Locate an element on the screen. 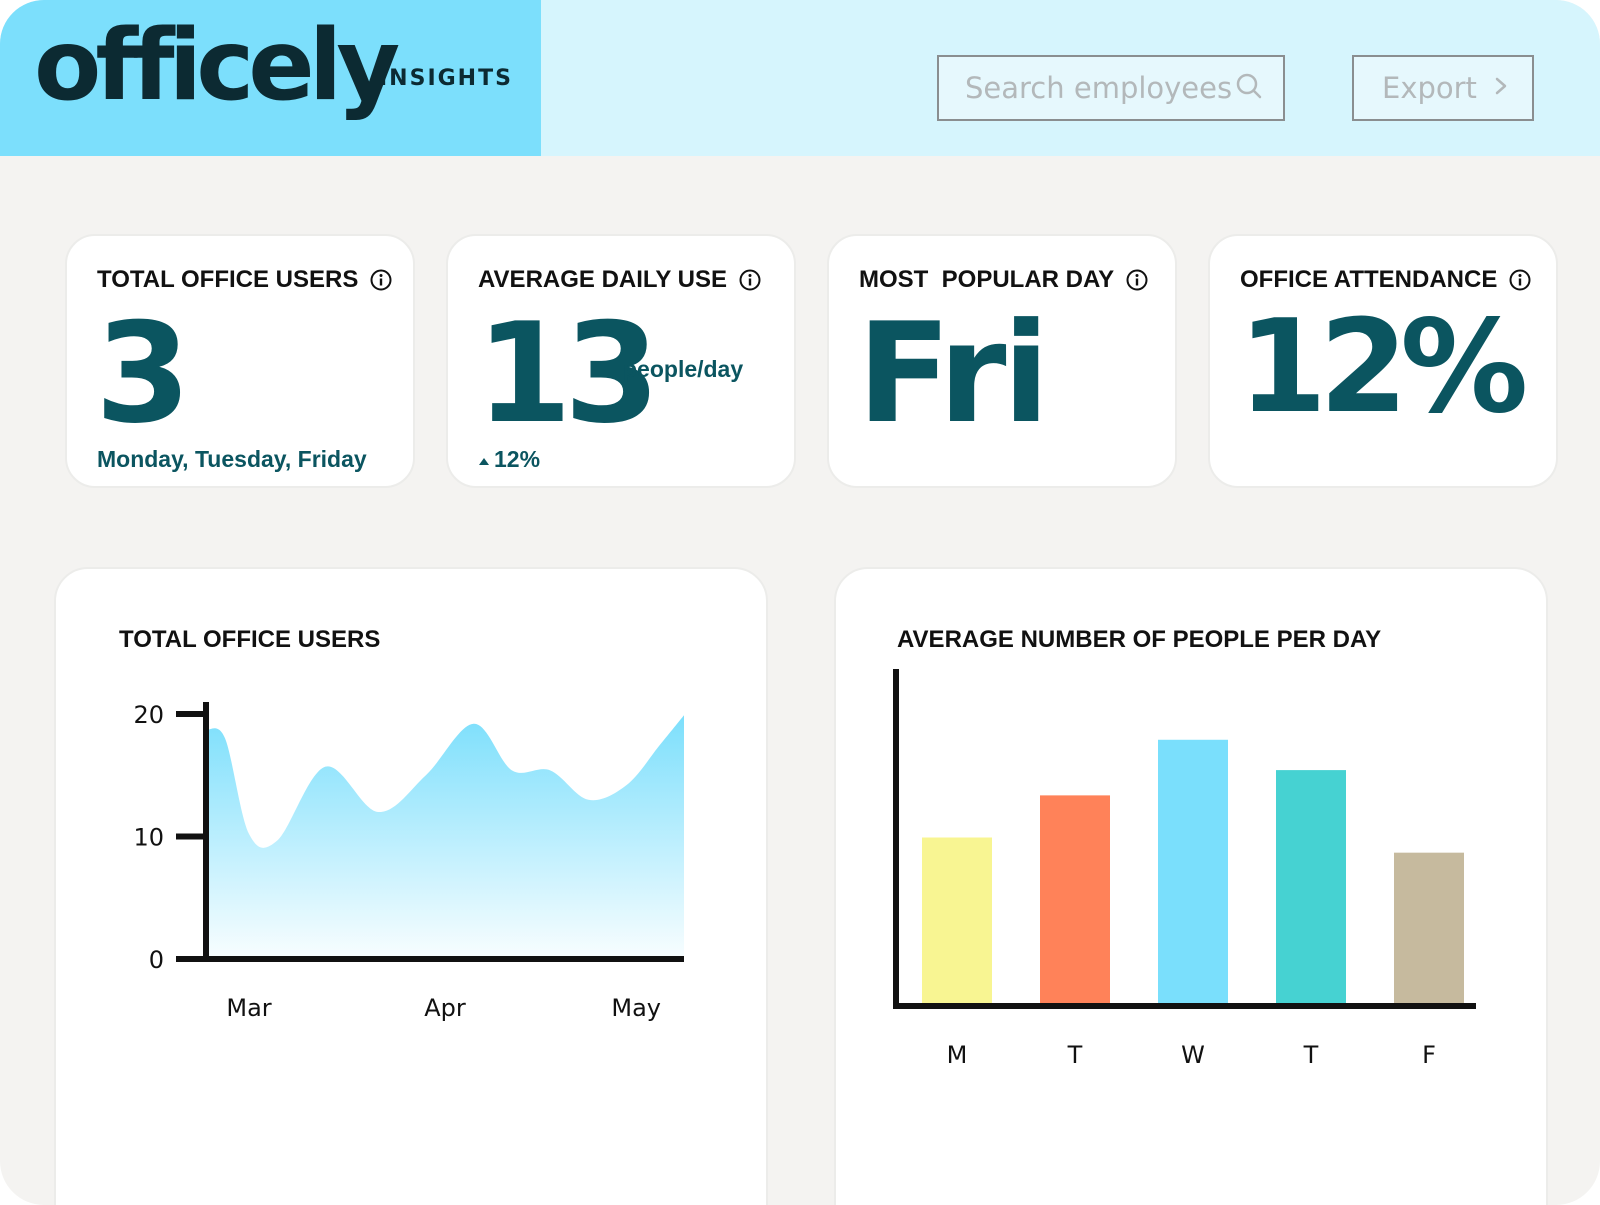 The image size is (1600, 1205). stat-value: 3 is located at coordinates (143, 373).